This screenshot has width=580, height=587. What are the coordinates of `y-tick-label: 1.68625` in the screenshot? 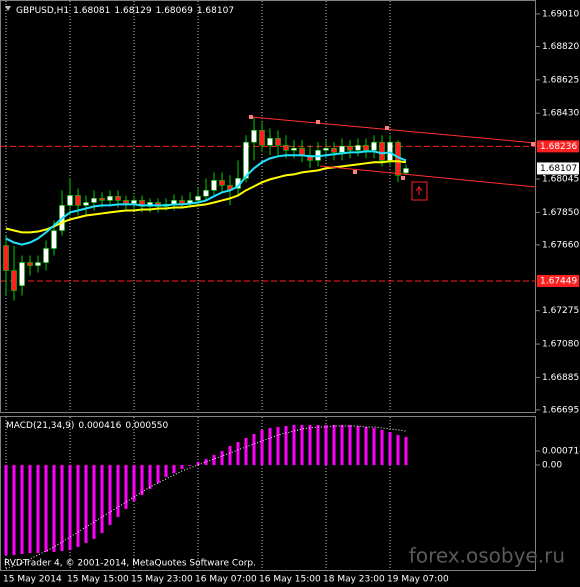 It's located at (560, 80).